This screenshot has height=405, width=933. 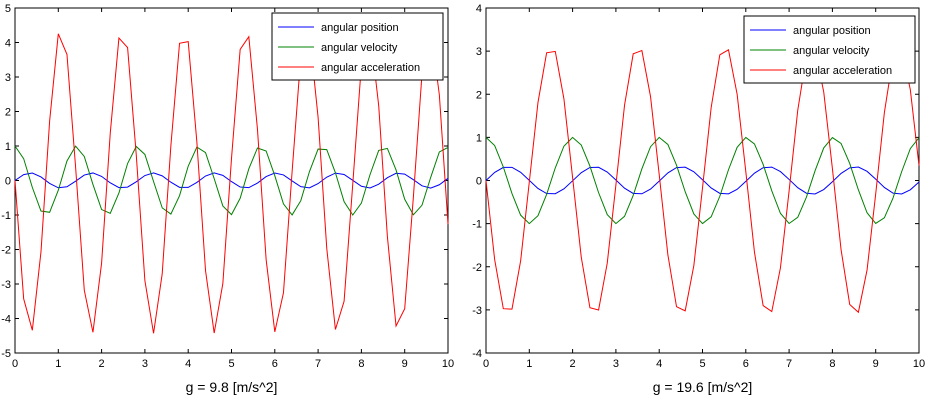 What do you see at coordinates (6, 354) in the screenshot?
I see `y-tick-label: -5` at bounding box center [6, 354].